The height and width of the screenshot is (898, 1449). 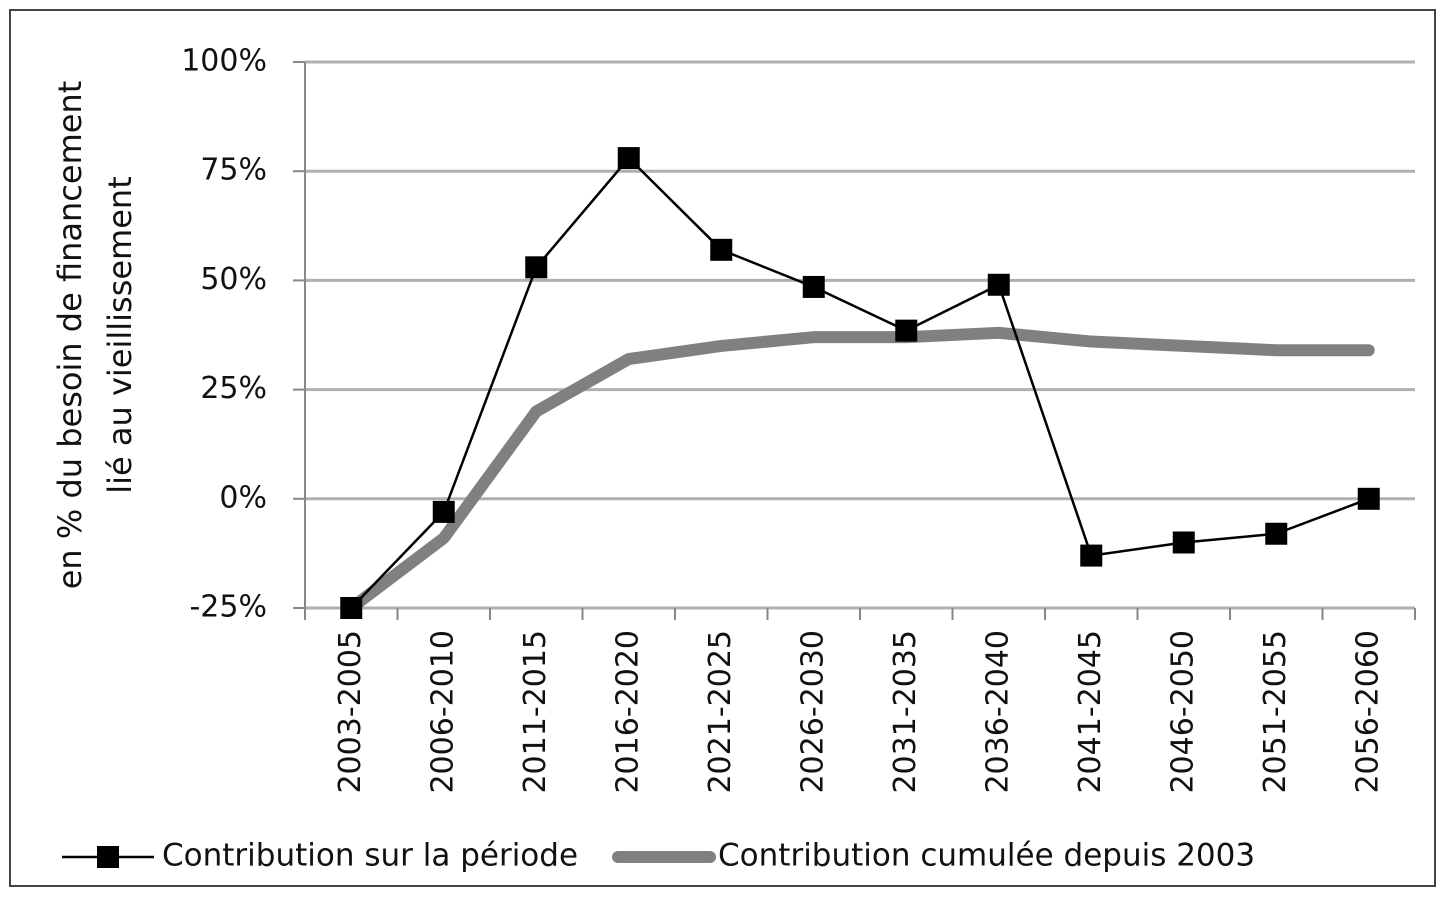 What do you see at coordinates (350, 712) in the screenshot?
I see `x-tick-label: 2003-2005` at bounding box center [350, 712].